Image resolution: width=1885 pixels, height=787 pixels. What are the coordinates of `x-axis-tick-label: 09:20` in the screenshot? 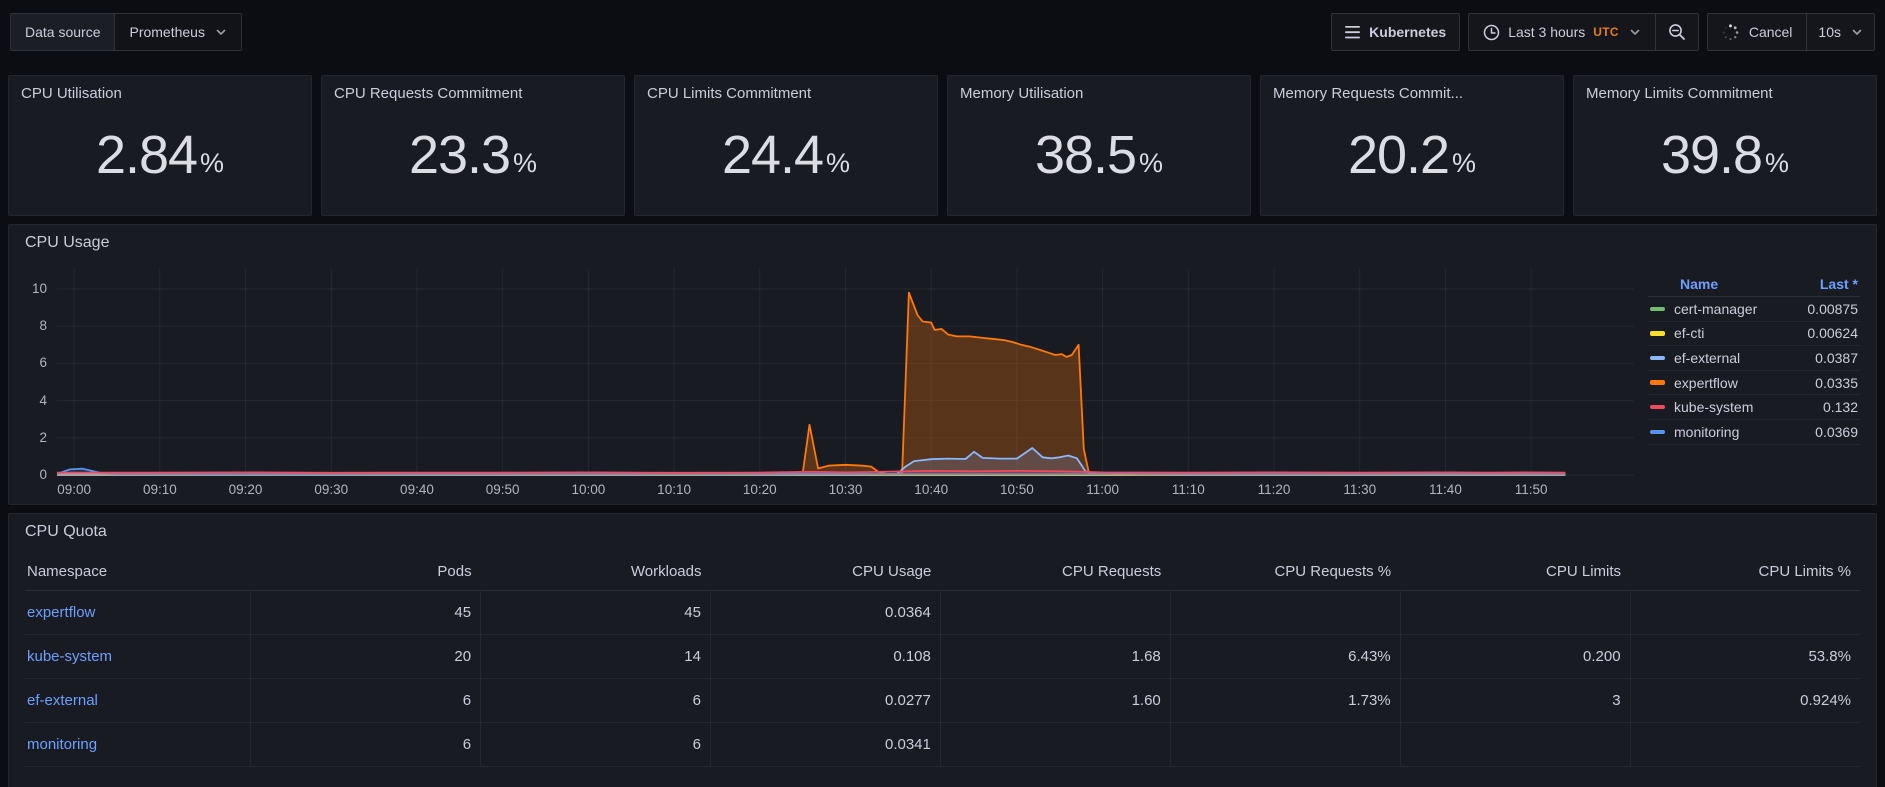 It's located at (245, 489).